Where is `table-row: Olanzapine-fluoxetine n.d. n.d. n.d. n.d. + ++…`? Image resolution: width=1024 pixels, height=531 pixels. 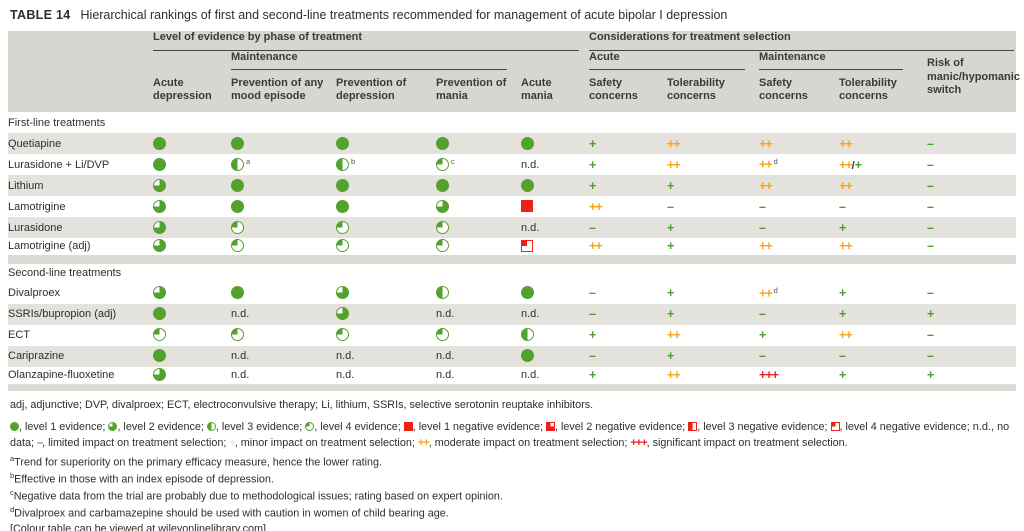
table-row: Olanzapine-fluoxetine n.d. n.d. n.d. n.d. + ++… is located at coordinates (512, 377).